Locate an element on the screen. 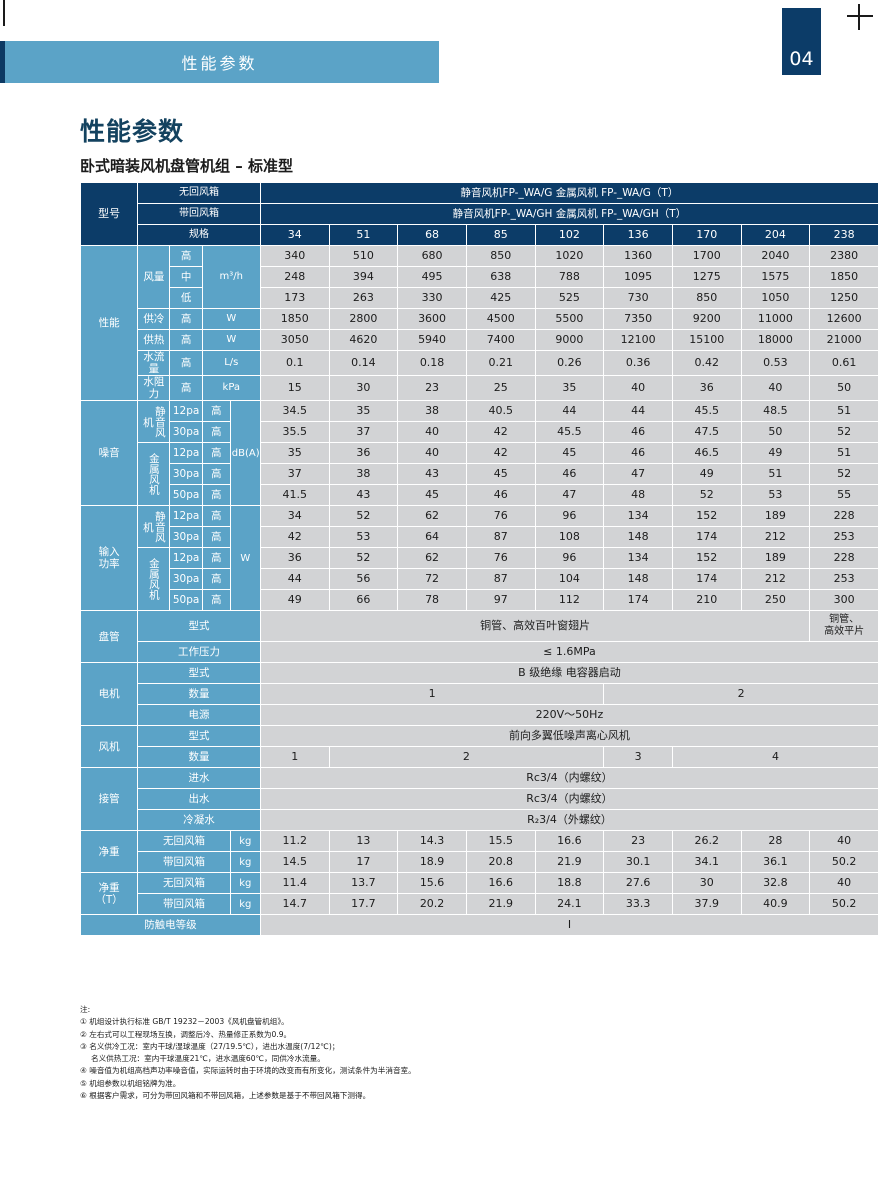  cell-airflow-mid-6: 1275 is located at coordinates (706, 277).